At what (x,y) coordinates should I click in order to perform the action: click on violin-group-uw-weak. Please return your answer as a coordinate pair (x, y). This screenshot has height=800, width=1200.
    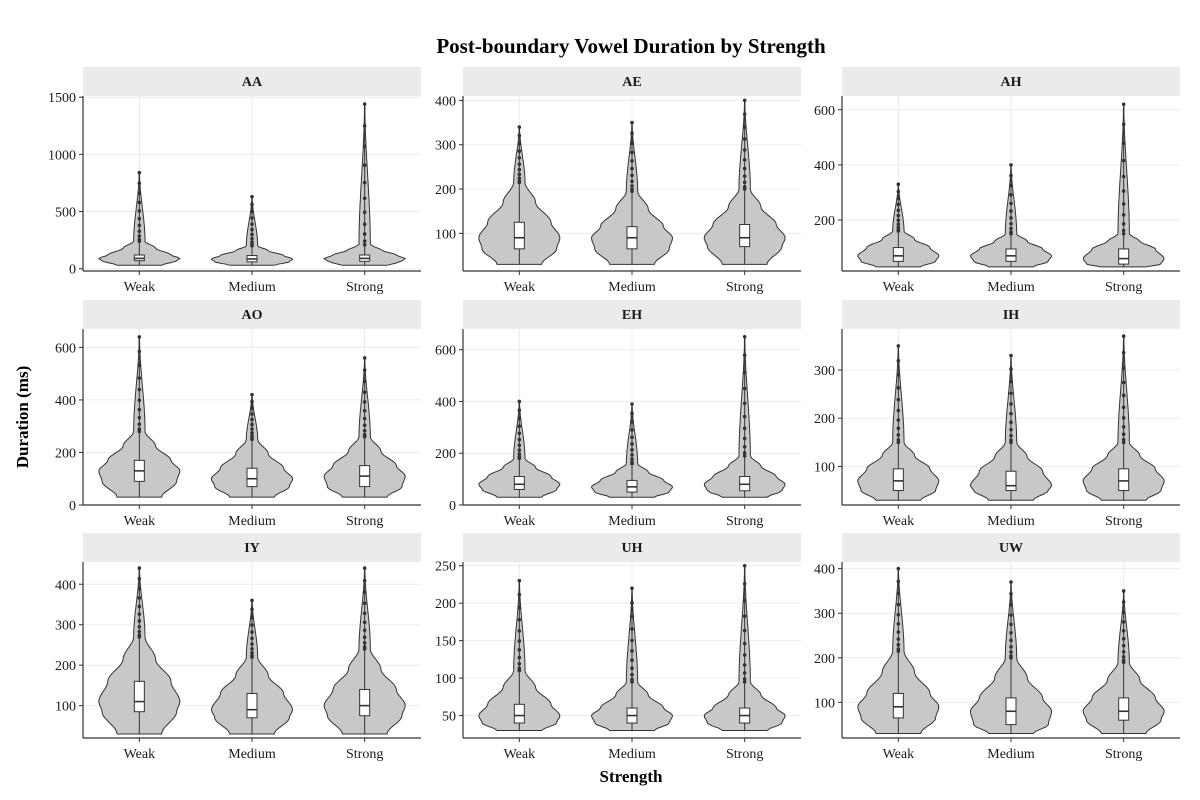
    Looking at the image, I should click on (898, 650).